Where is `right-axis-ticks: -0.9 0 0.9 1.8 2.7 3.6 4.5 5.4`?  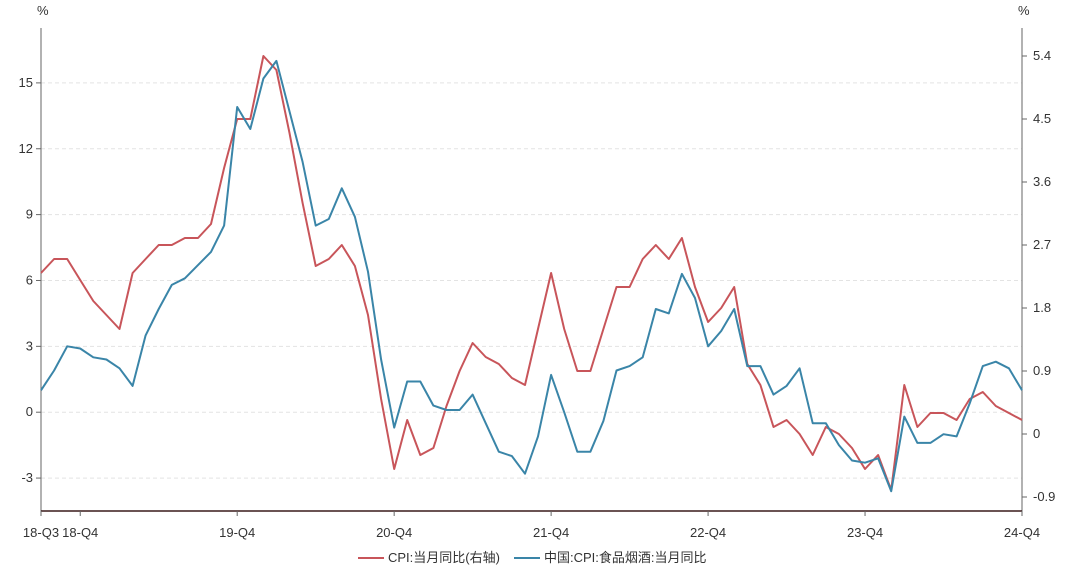
right-axis-ticks: -0.9 0 0.9 1.8 2.7 3.6 4.5 5.4 is located at coordinates (1038, 276).